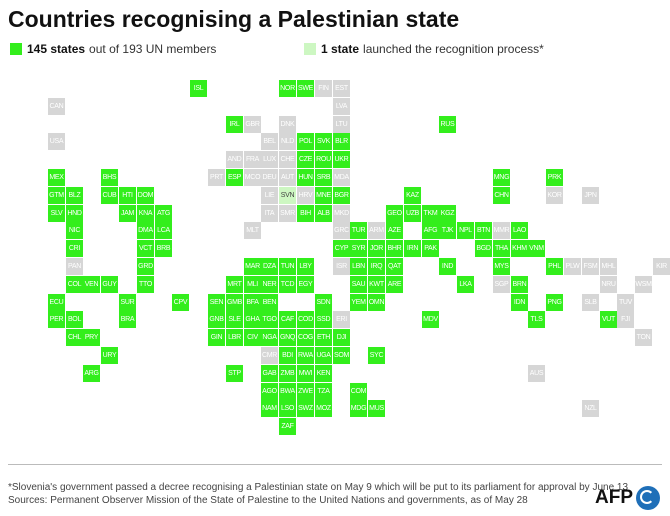  Describe the element at coordinates (394, 213) in the screenshot. I see `country-tile-geo: GEO` at that location.